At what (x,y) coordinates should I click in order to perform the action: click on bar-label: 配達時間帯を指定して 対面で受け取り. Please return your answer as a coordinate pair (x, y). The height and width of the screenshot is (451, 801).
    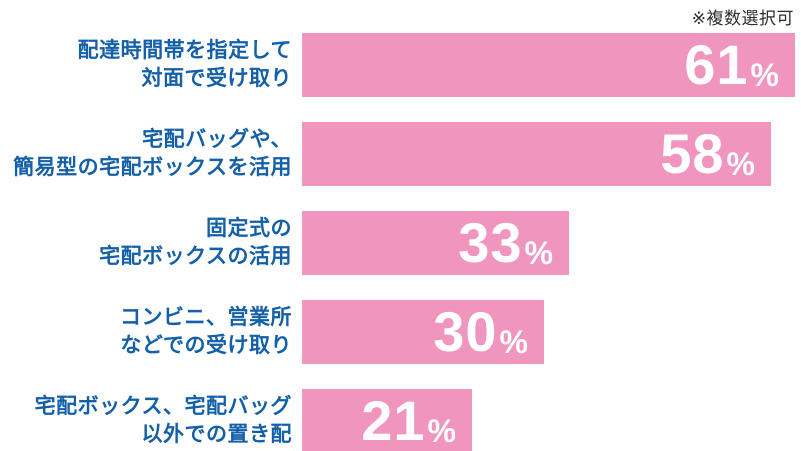
    Looking at the image, I should click on (184, 64).